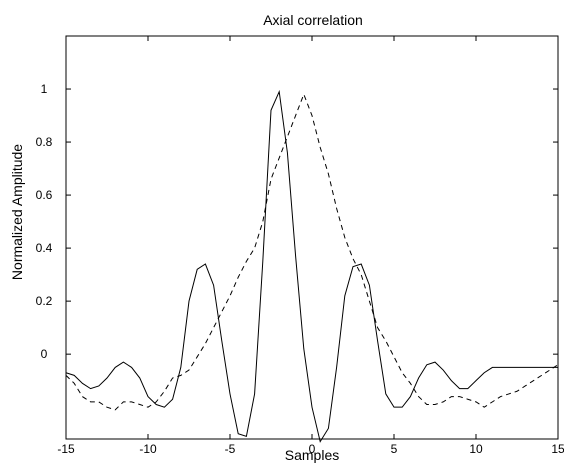 This screenshot has height=464, width=564. I want to click on x-tick-label: 5, so click(394, 449).